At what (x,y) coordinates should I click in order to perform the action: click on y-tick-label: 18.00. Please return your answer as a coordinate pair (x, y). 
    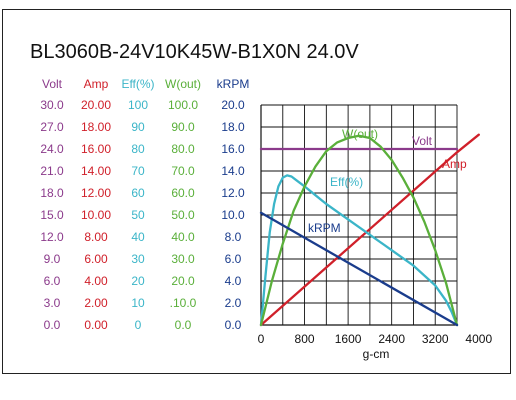
    Looking at the image, I should click on (96, 127).